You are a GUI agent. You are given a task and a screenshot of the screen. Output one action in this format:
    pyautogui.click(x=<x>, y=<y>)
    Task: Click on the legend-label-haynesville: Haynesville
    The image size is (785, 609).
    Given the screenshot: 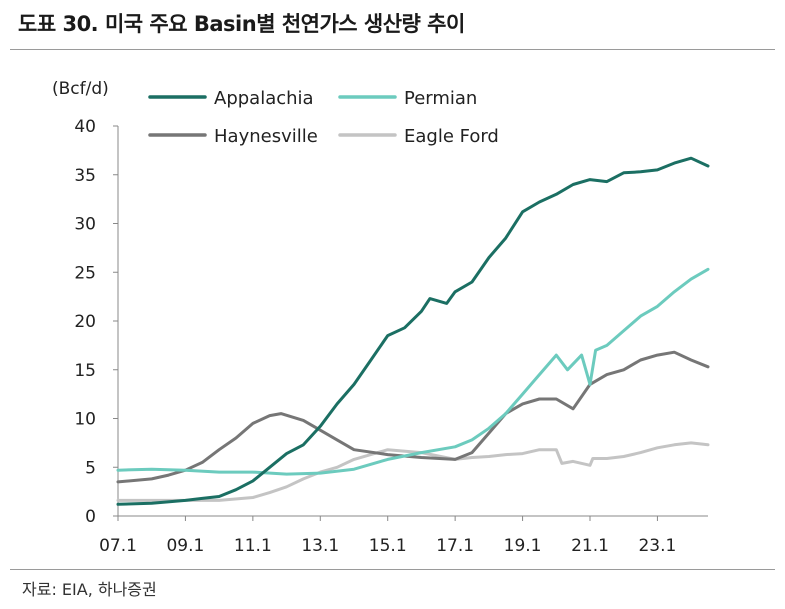 What is the action you would take?
    pyautogui.click(x=266, y=136)
    